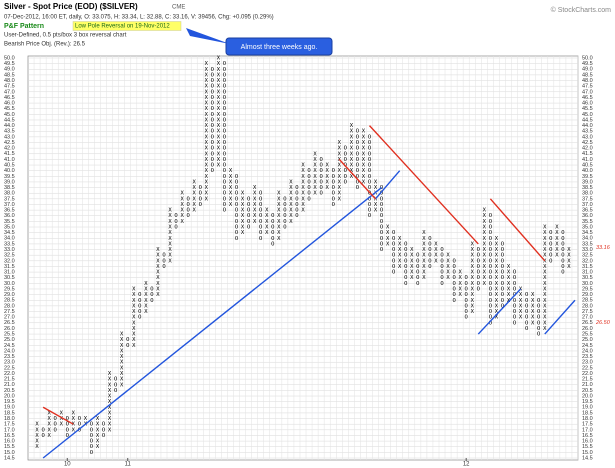  Describe the element at coordinates (587, 92) in the screenshot. I see `y-tick-label-right: 47.0` at that location.